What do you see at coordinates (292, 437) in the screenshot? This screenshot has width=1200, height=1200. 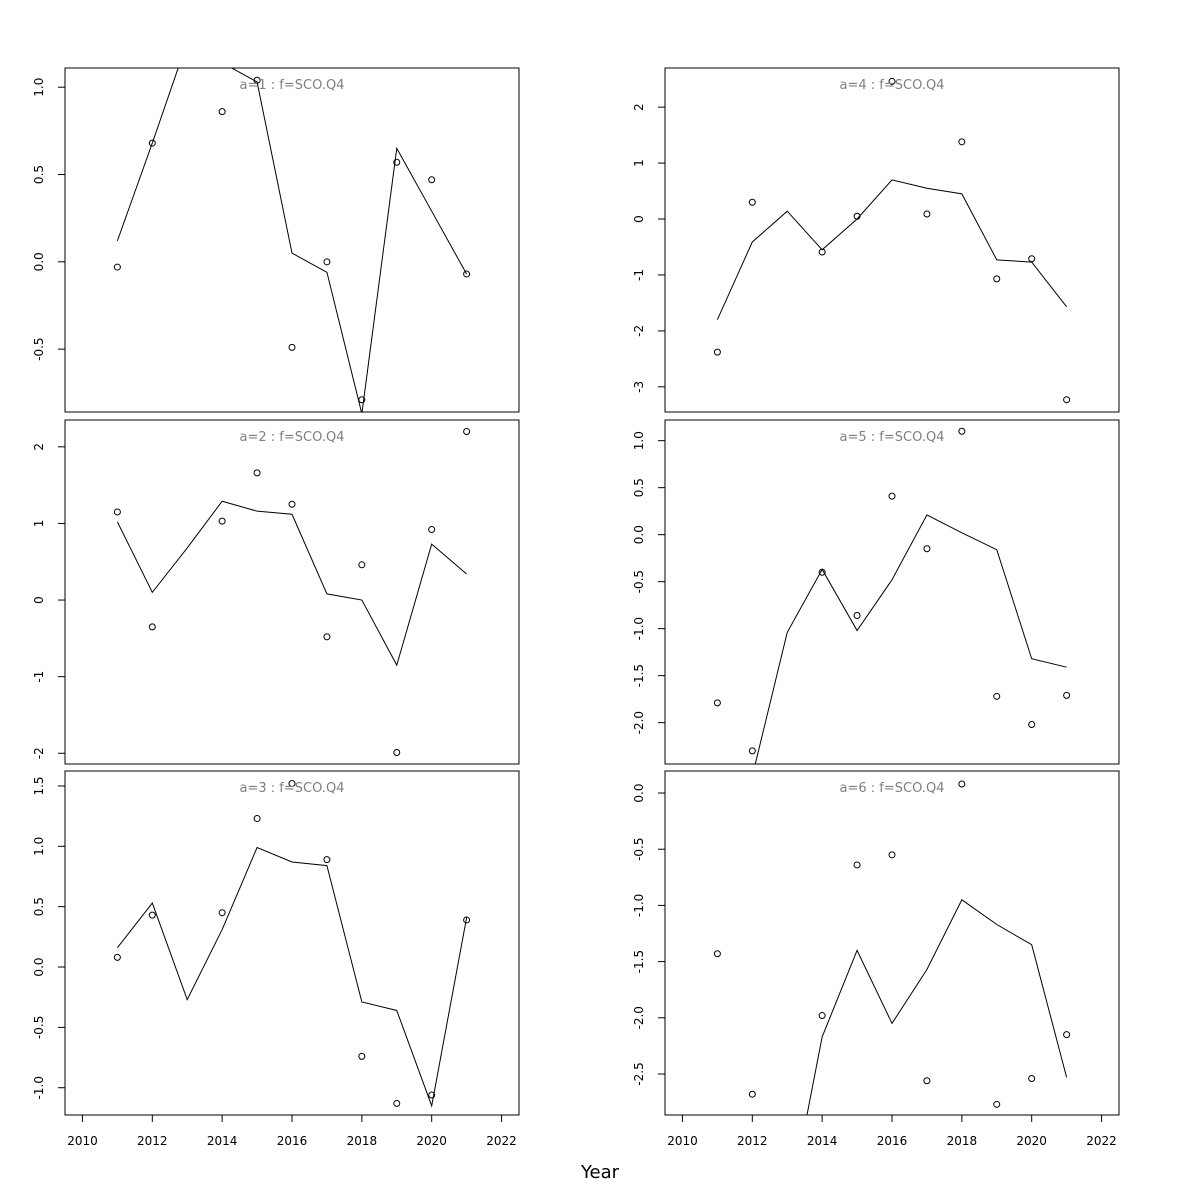 I see `panel-title: a=2 : f=SCO.Q4` at bounding box center [292, 437].